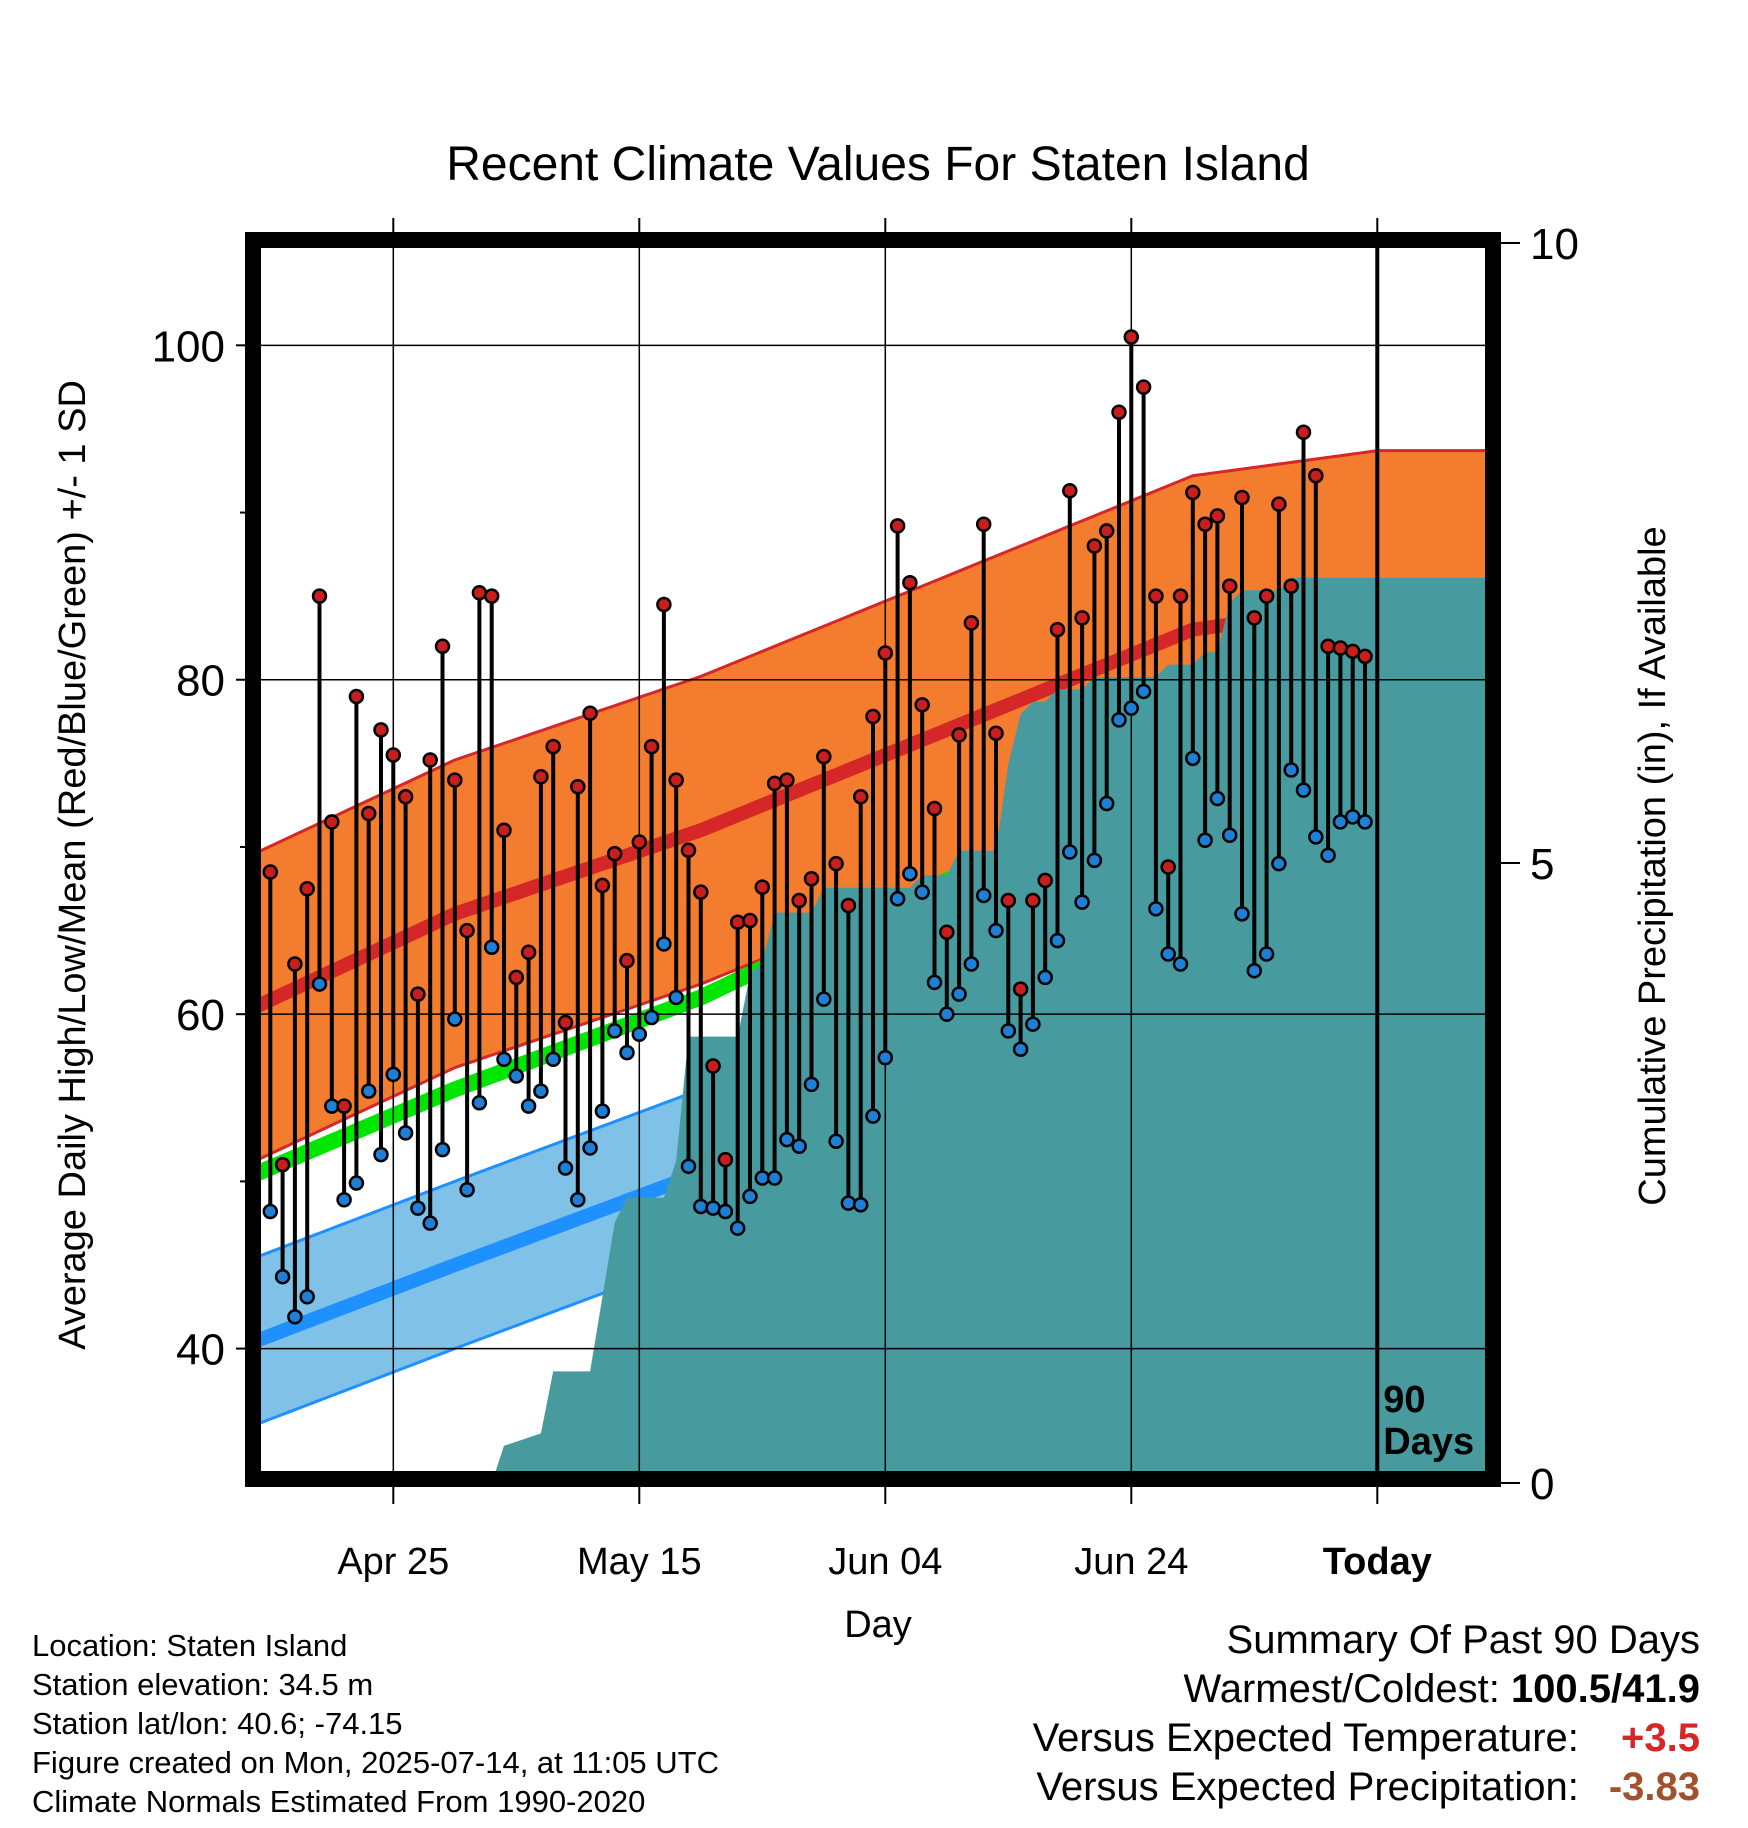  What do you see at coordinates (203, 1684) in the screenshot?
I see `elevation-text: Station elevation: 34.5 m` at bounding box center [203, 1684].